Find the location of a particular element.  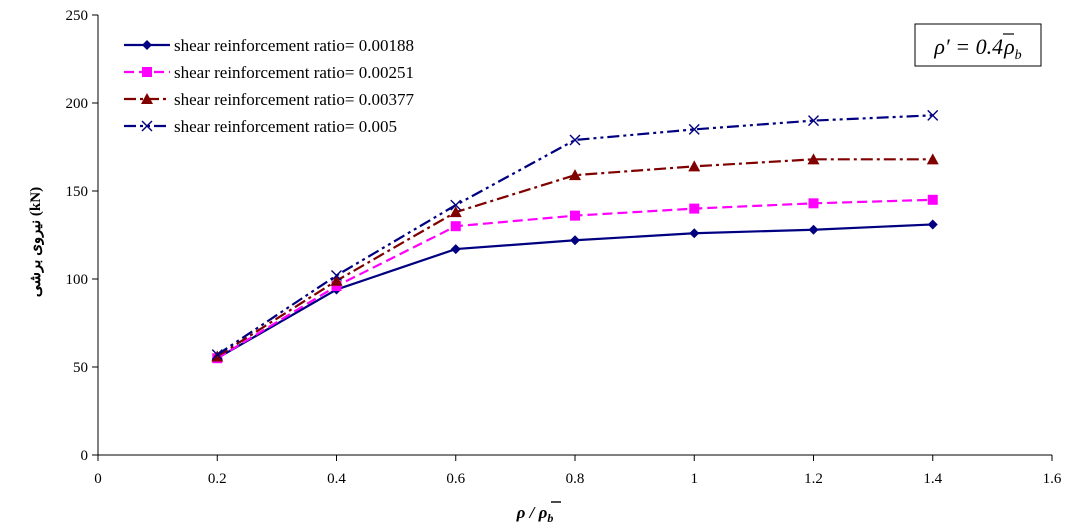

annotation: ρ′ = 0.4ρb is located at coordinates (978, 45).